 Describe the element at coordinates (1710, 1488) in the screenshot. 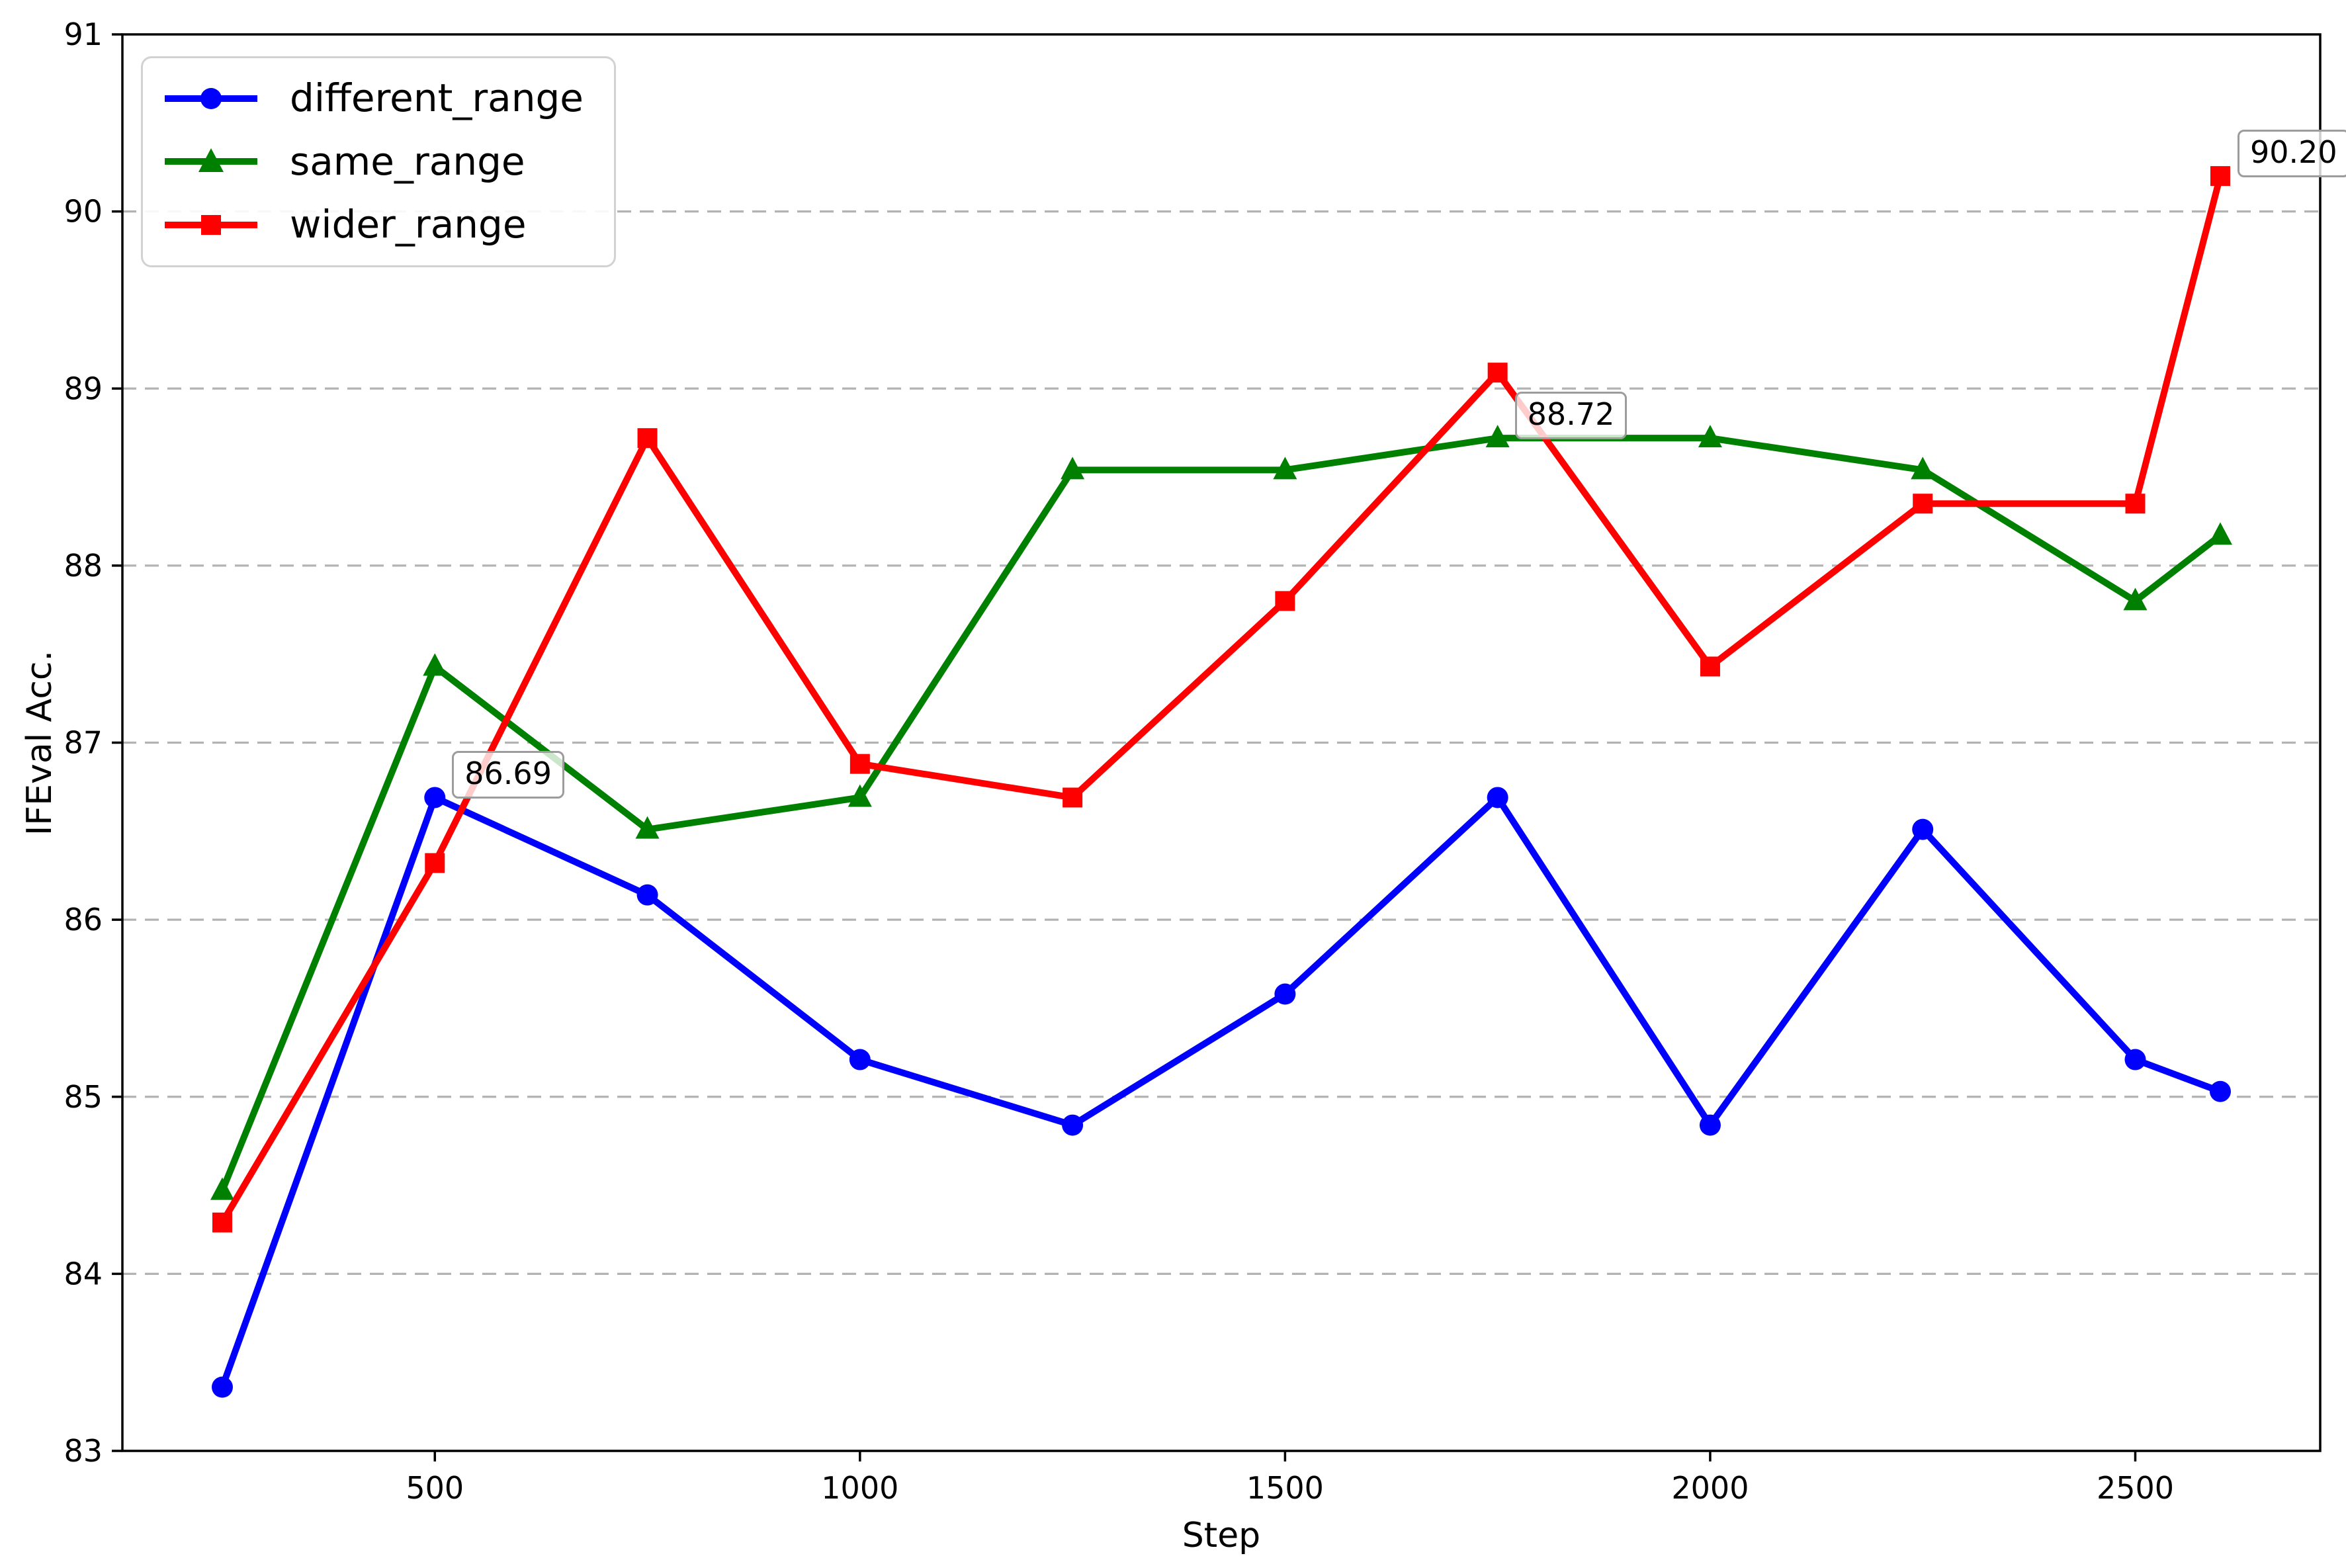

I see `x-tick-label: 2000` at that location.